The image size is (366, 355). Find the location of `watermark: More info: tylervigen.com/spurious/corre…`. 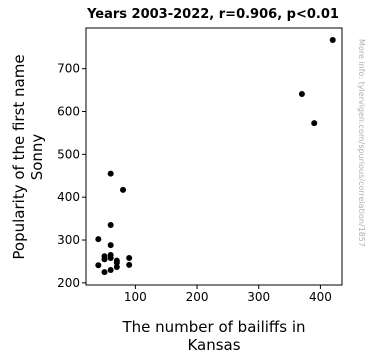

watermark: More info: tylervigen.com/spurious/corre… is located at coordinates (361, 143).